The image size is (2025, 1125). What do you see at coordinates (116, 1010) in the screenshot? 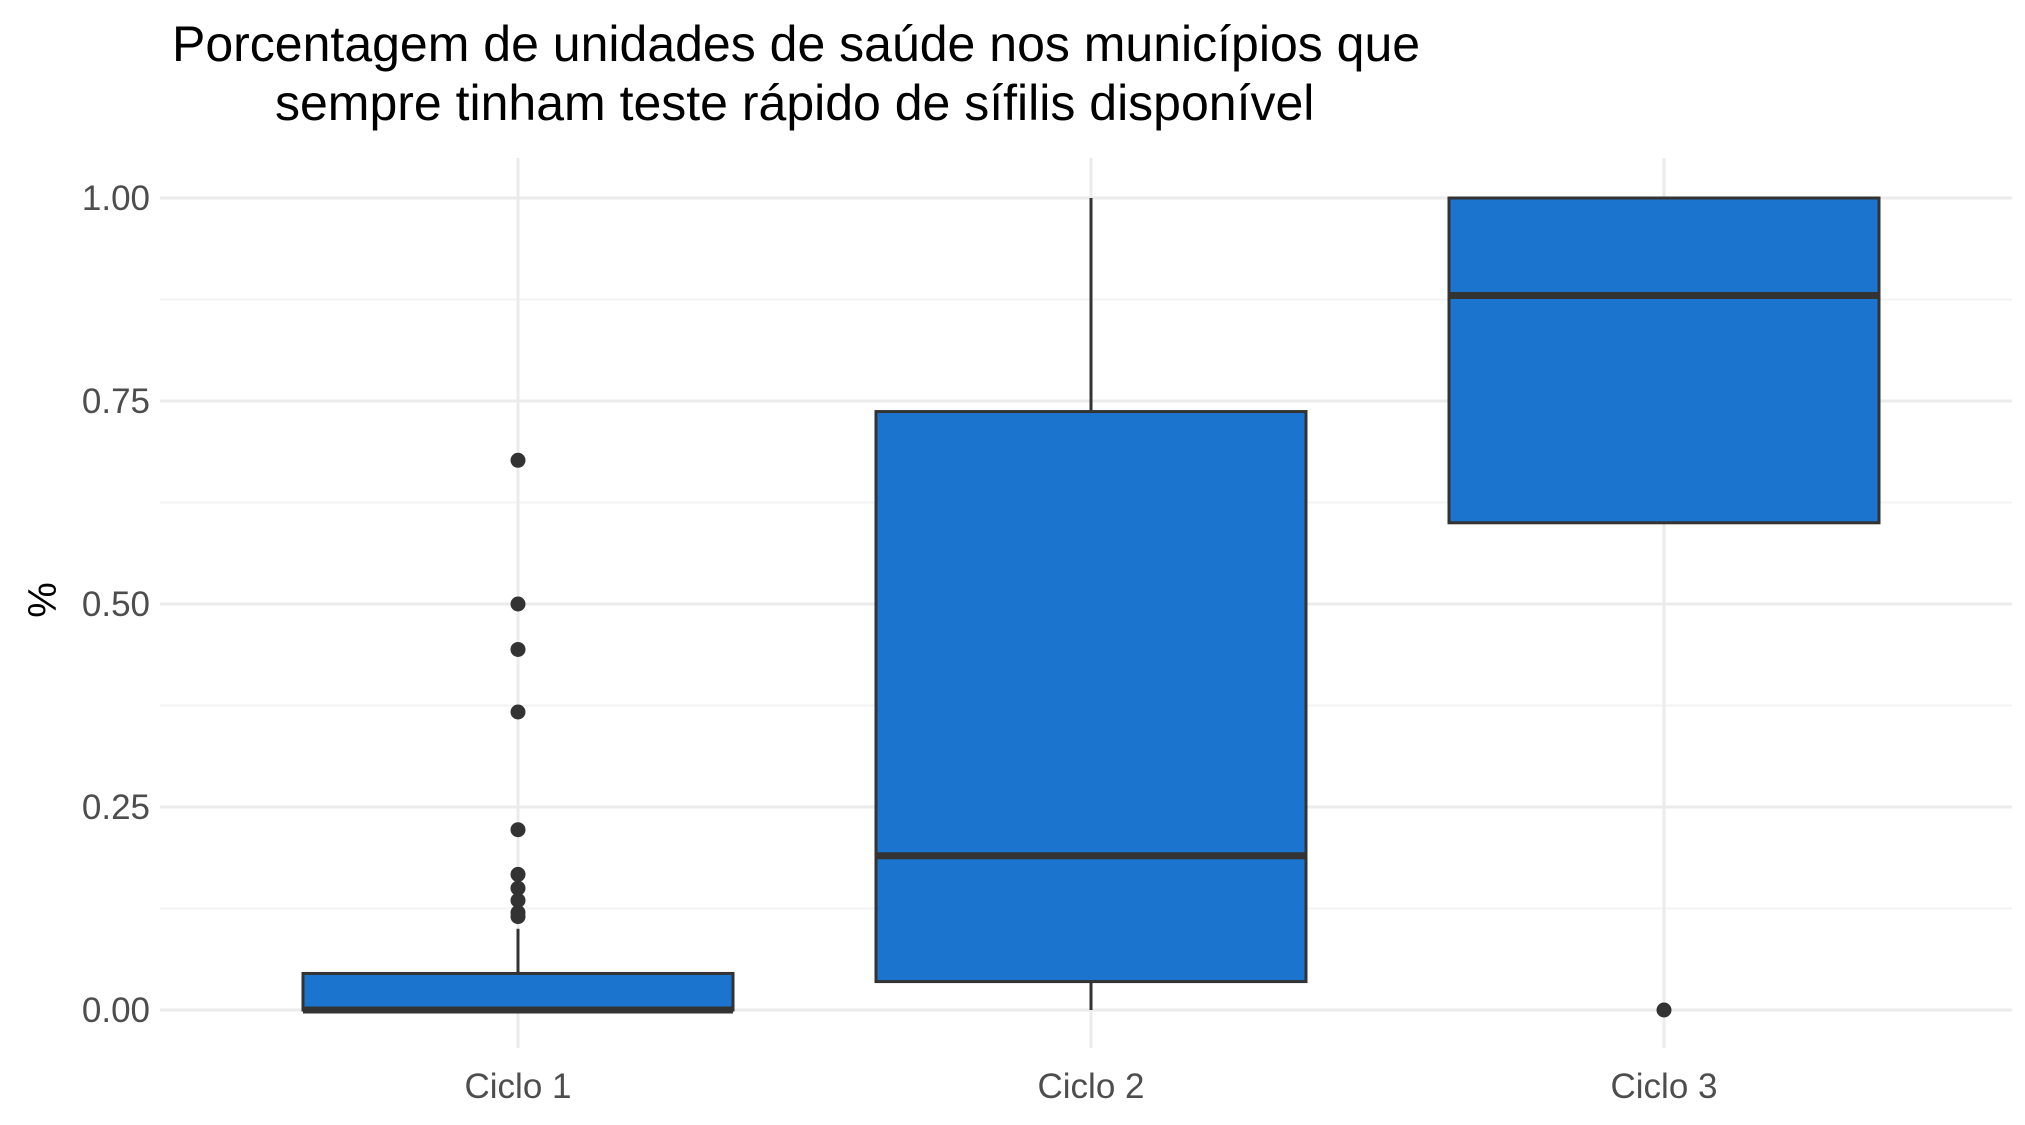
I see `y-tick-label-0: 0.00` at bounding box center [116, 1010].